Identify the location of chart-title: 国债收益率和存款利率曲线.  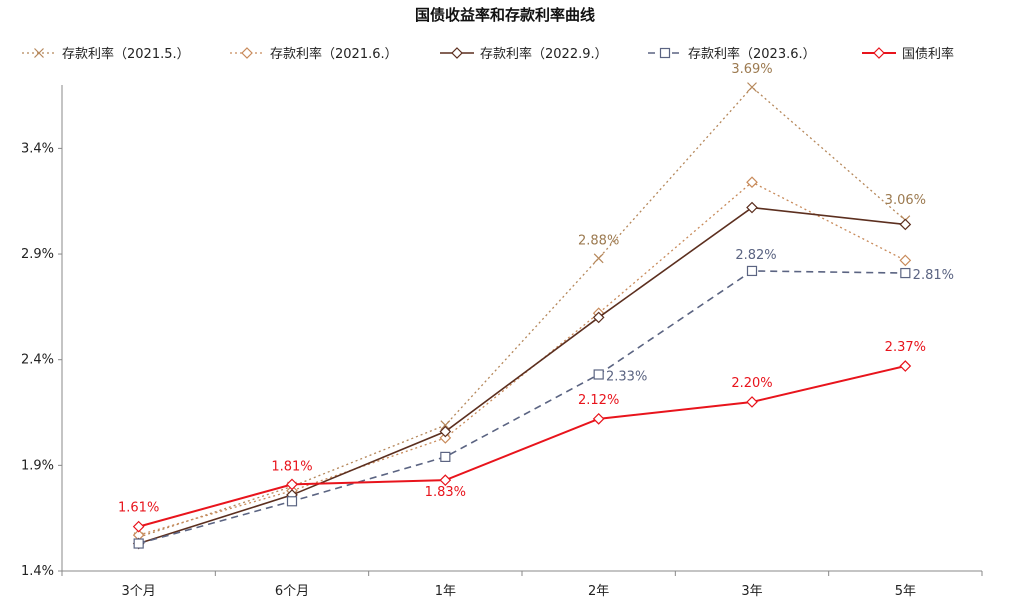
(504, 15).